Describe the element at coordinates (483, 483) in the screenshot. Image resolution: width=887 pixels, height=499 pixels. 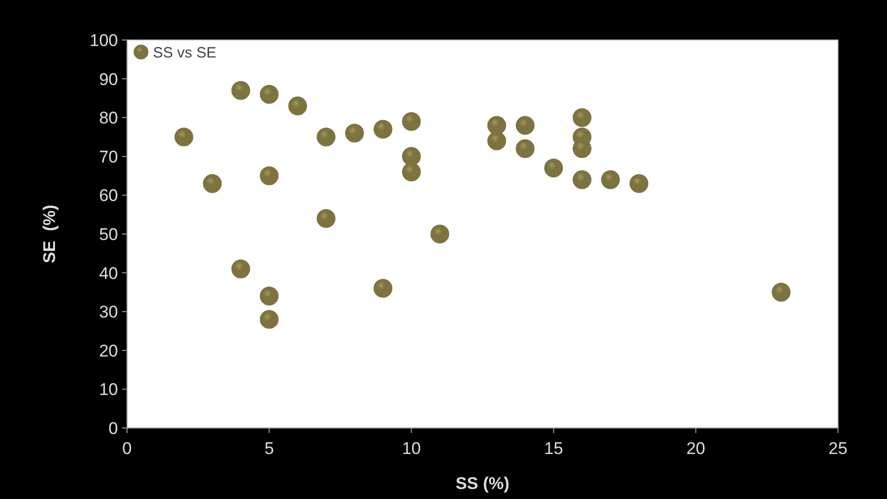
I see `x-axis-title: SS (%)` at that location.